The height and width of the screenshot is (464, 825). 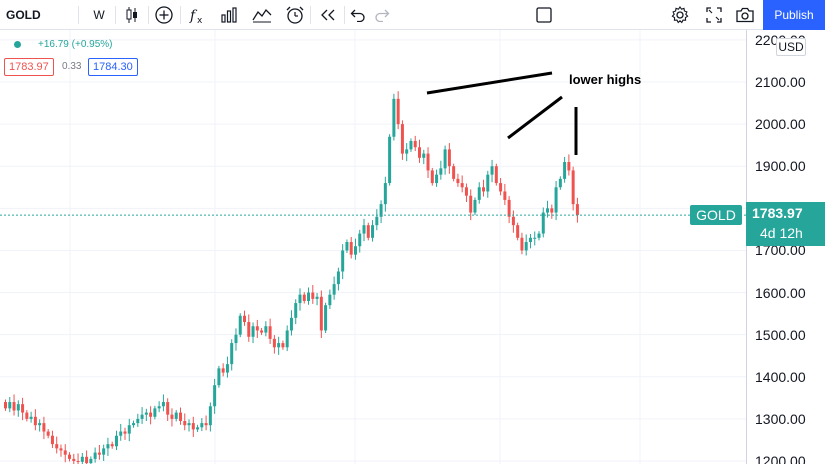 I want to click on last-price-value: 1783.97, so click(x=777, y=213).